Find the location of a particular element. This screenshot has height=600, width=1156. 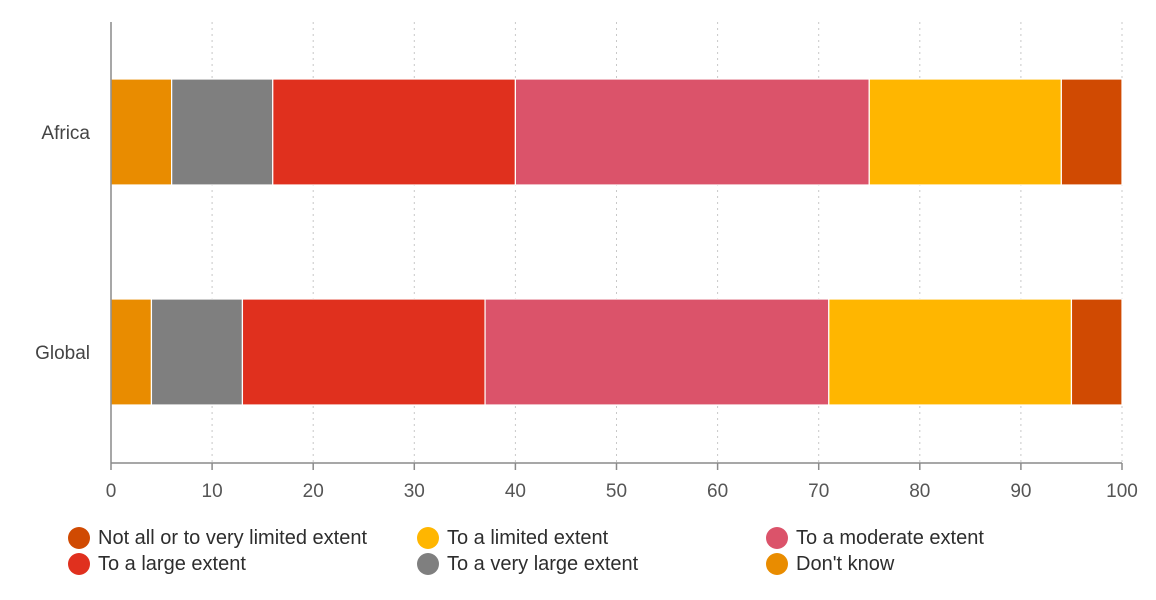

category-label: Global is located at coordinates (62, 353).